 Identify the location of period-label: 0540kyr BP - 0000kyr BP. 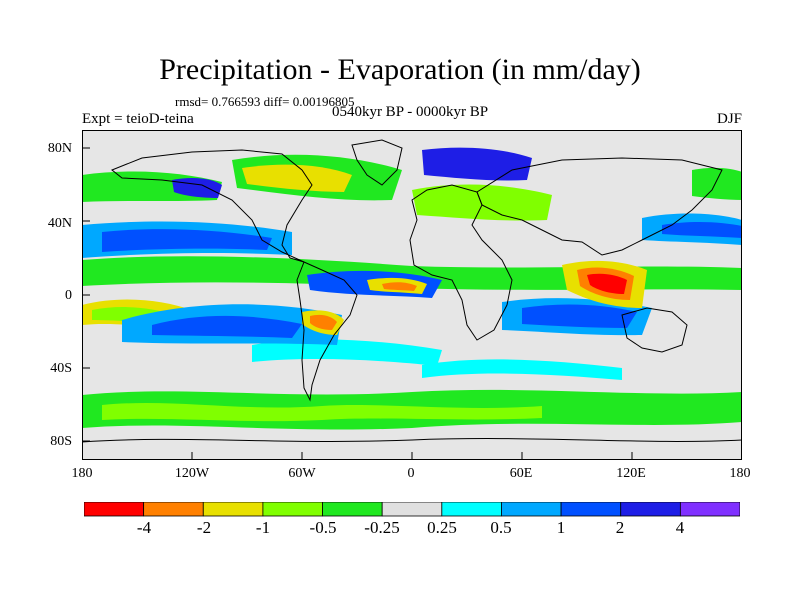
(410, 112).